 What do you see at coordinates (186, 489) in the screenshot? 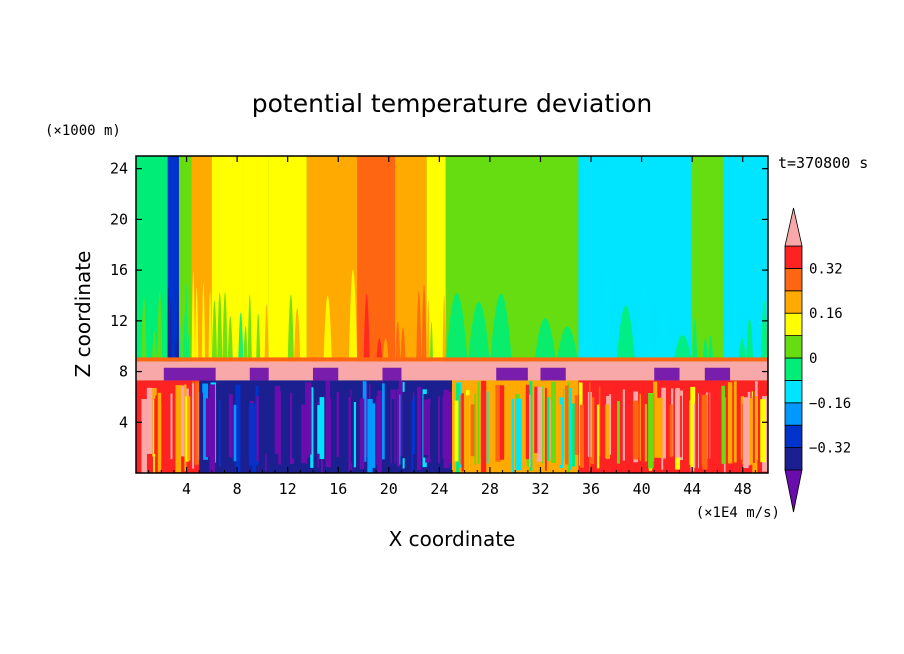
I see `x-tick-label: 4` at bounding box center [186, 489].